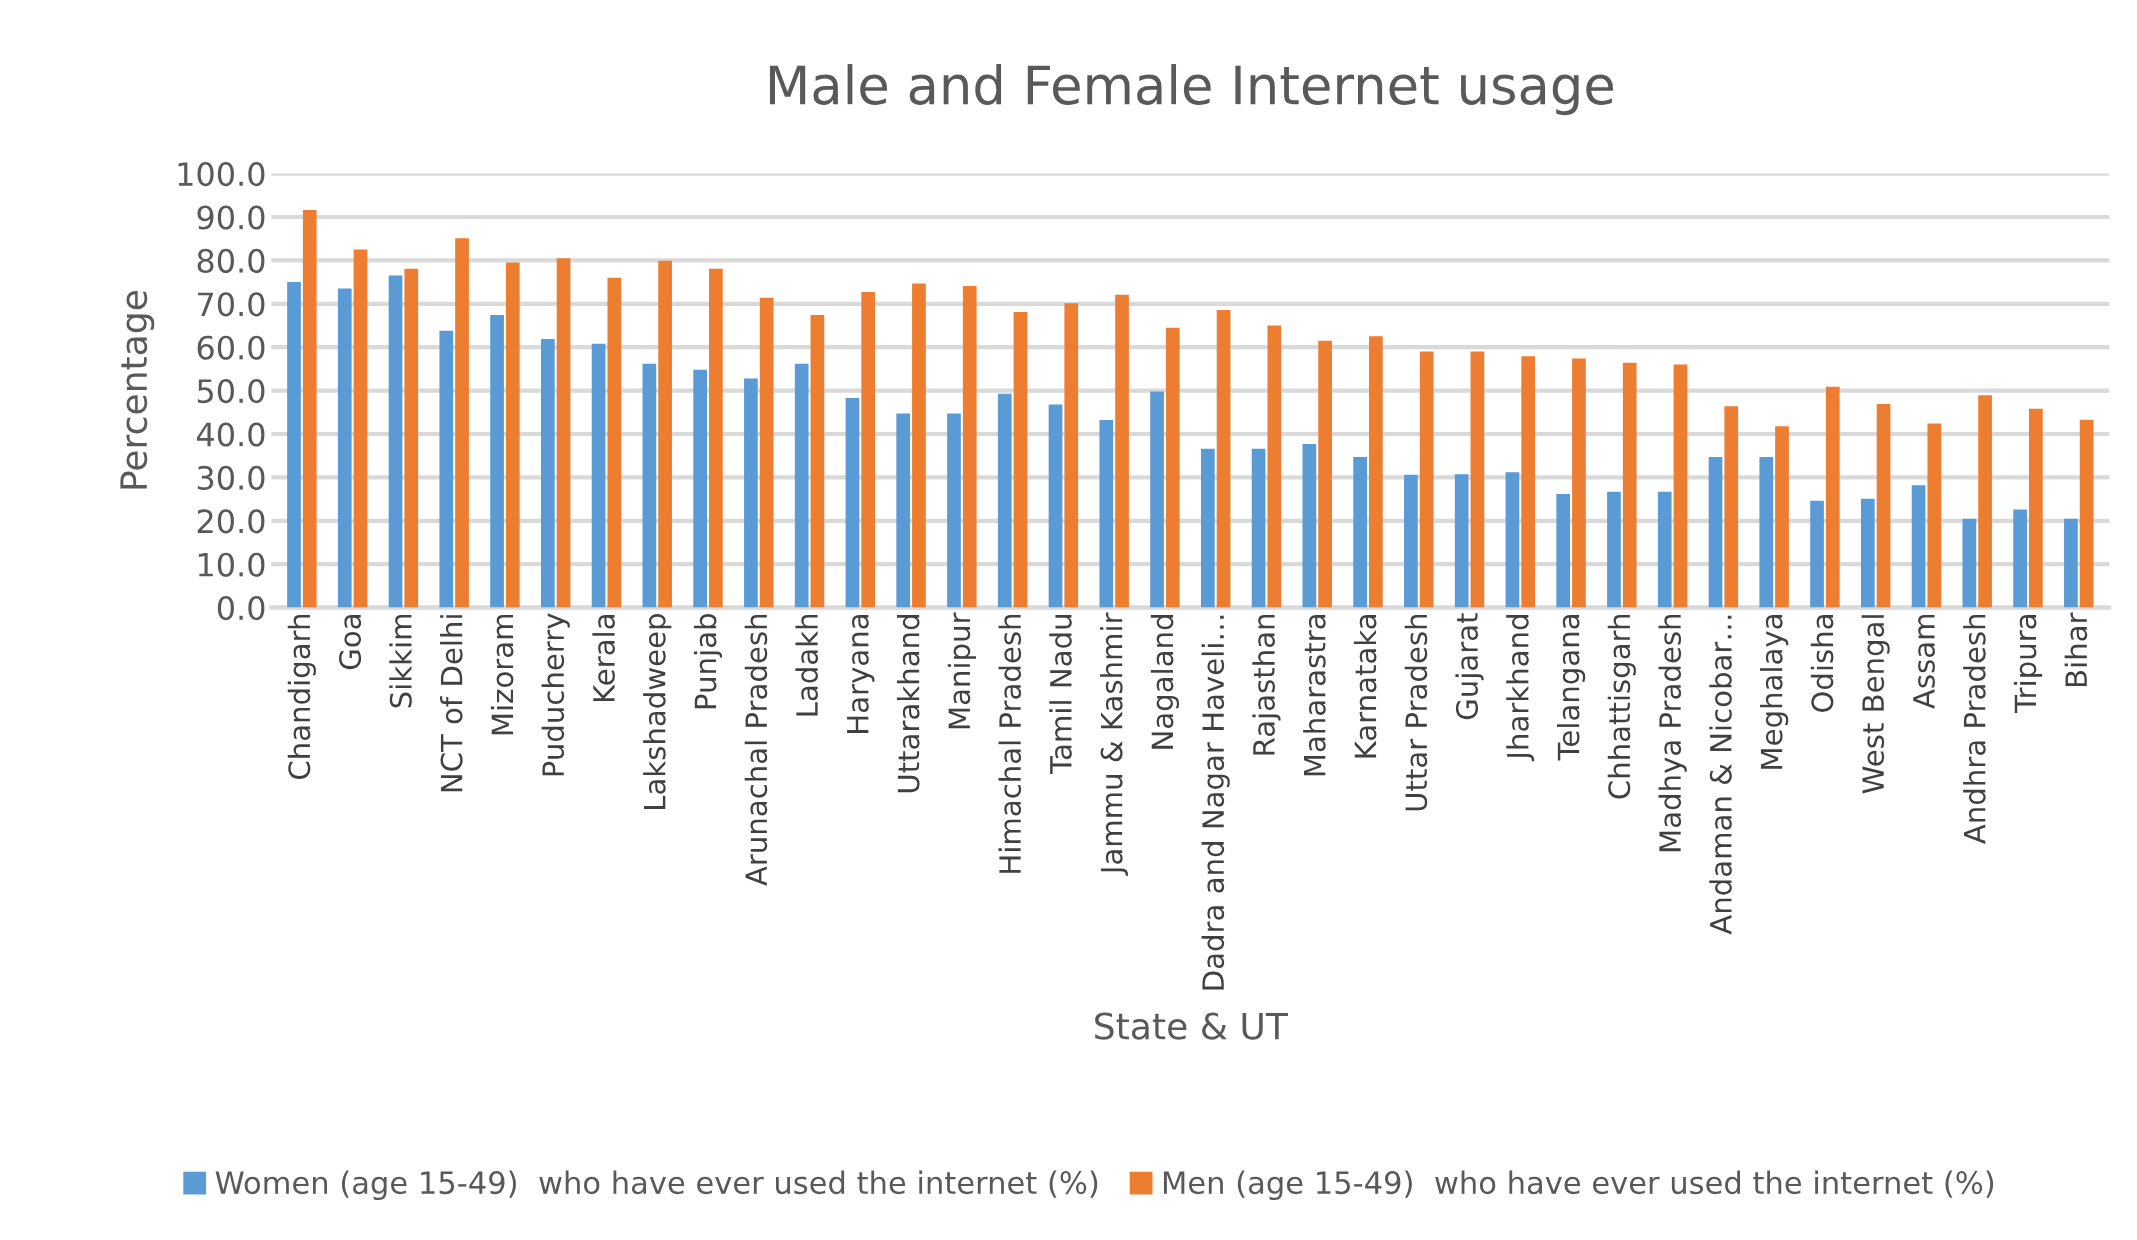  What do you see at coordinates (908, 704) in the screenshot?
I see `x-tick-label: Uttarakhand` at bounding box center [908, 704].